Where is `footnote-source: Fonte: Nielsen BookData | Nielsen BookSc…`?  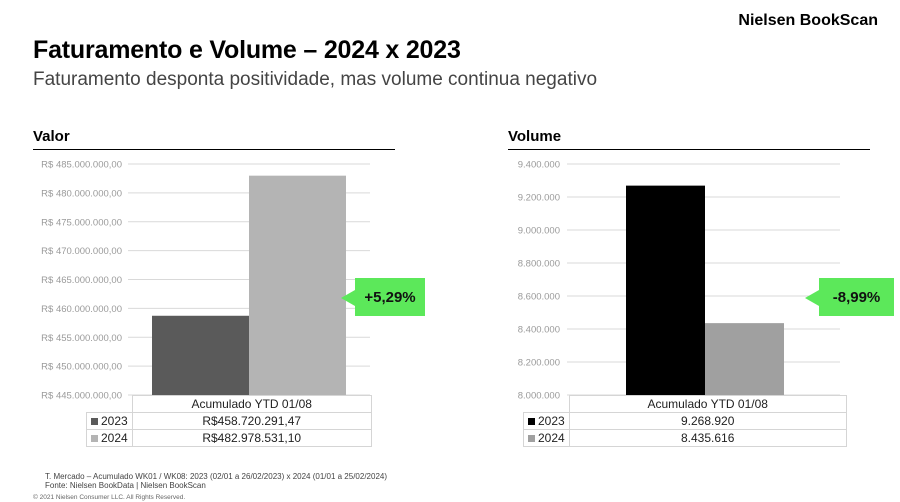
footnote-source: Fonte: Nielsen BookData | Nielsen BookSc… is located at coordinates (125, 485).